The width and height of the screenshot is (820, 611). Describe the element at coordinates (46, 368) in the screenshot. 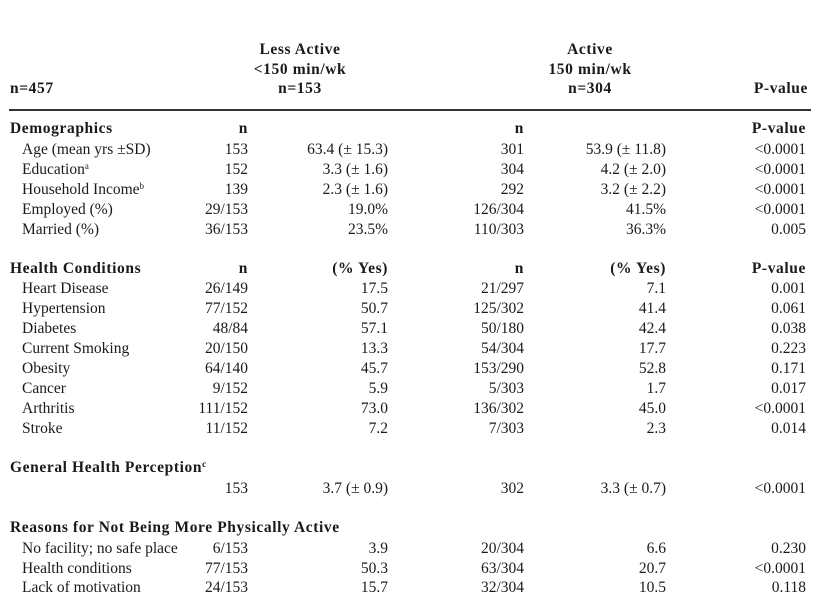

I see `row-label: Obesity` at that location.